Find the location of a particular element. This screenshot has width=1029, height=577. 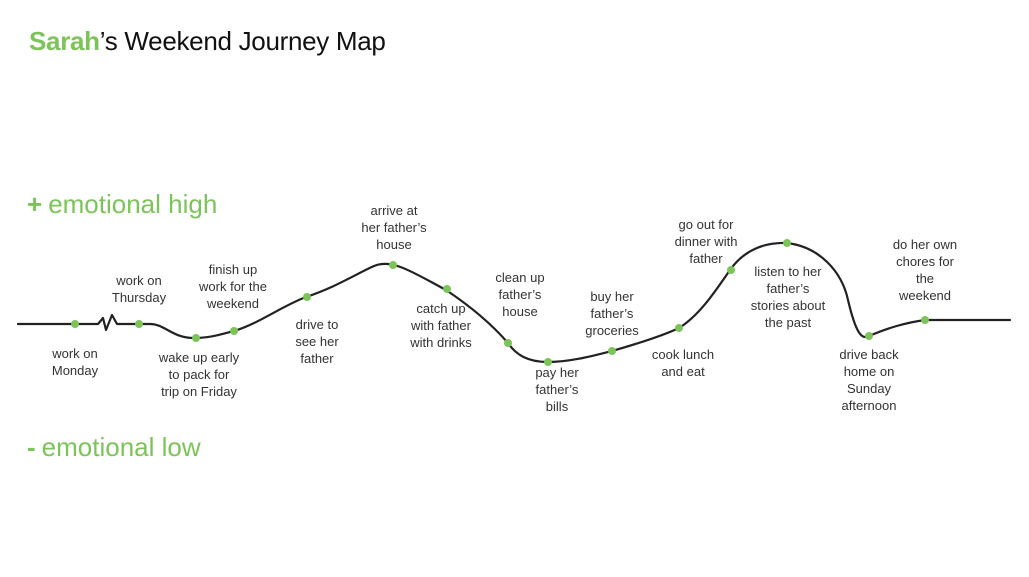

journey-step-label: work on Monday is located at coordinates (75, 362).